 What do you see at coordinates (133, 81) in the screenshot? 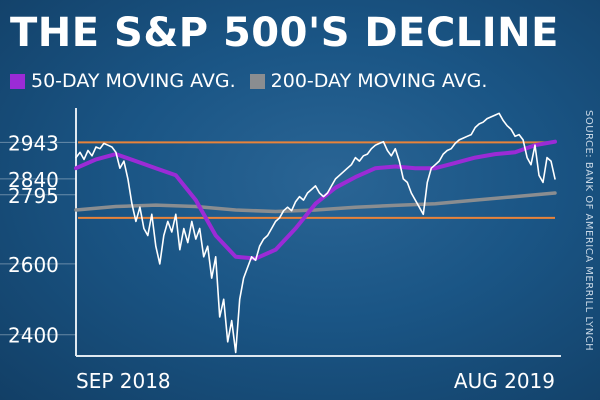
I see `legend-label-50day: 50-DAY MOVING AVG.` at bounding box center [133, 81].